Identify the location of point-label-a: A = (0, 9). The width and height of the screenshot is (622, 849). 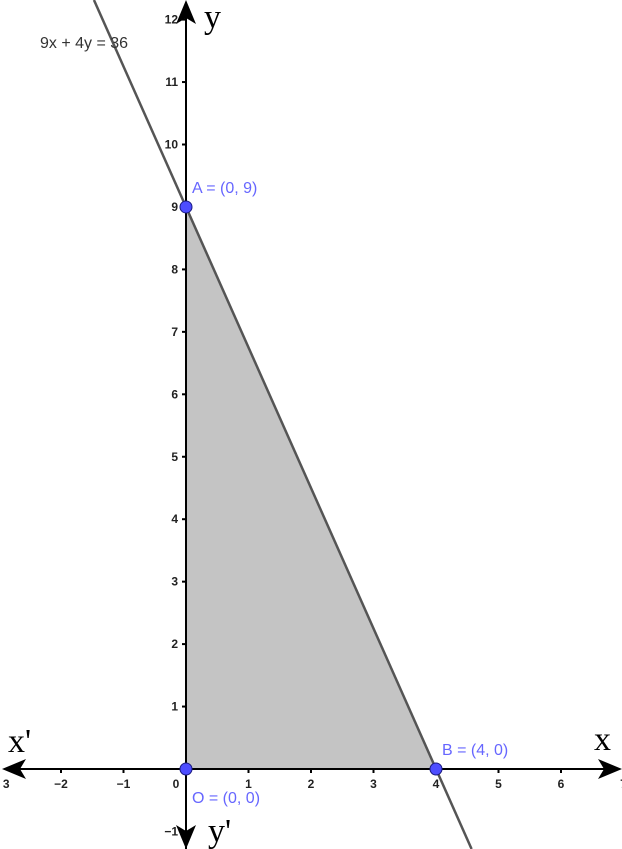
(224, 188).